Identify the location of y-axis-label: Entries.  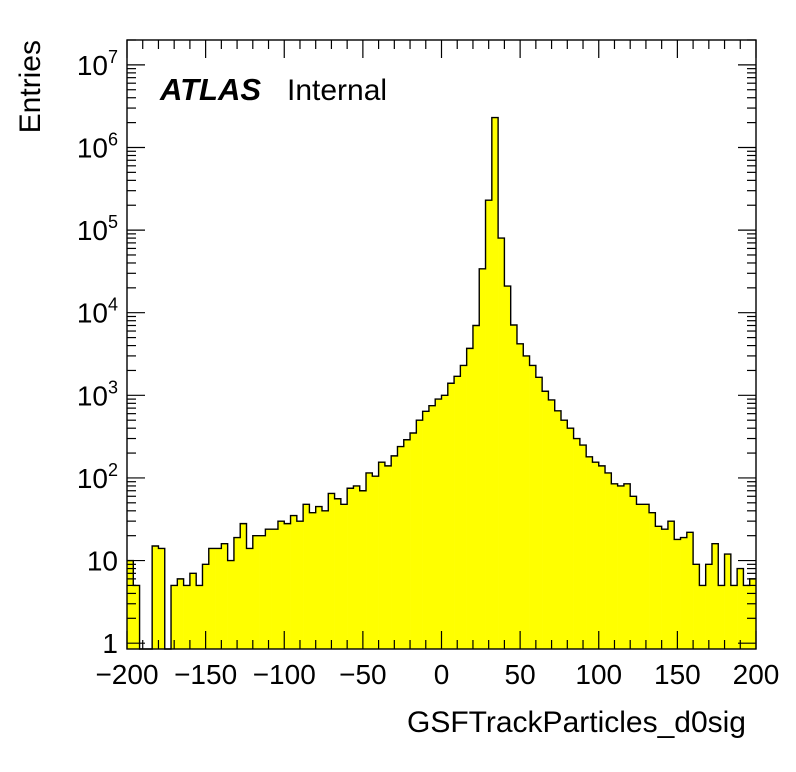
(30, 86).